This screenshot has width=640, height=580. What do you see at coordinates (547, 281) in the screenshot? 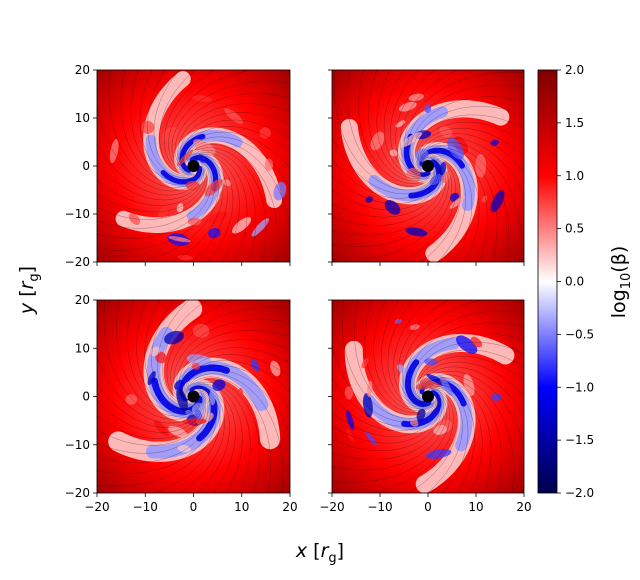
I see `colorbar-gradient` at bounding box center [547, 281].